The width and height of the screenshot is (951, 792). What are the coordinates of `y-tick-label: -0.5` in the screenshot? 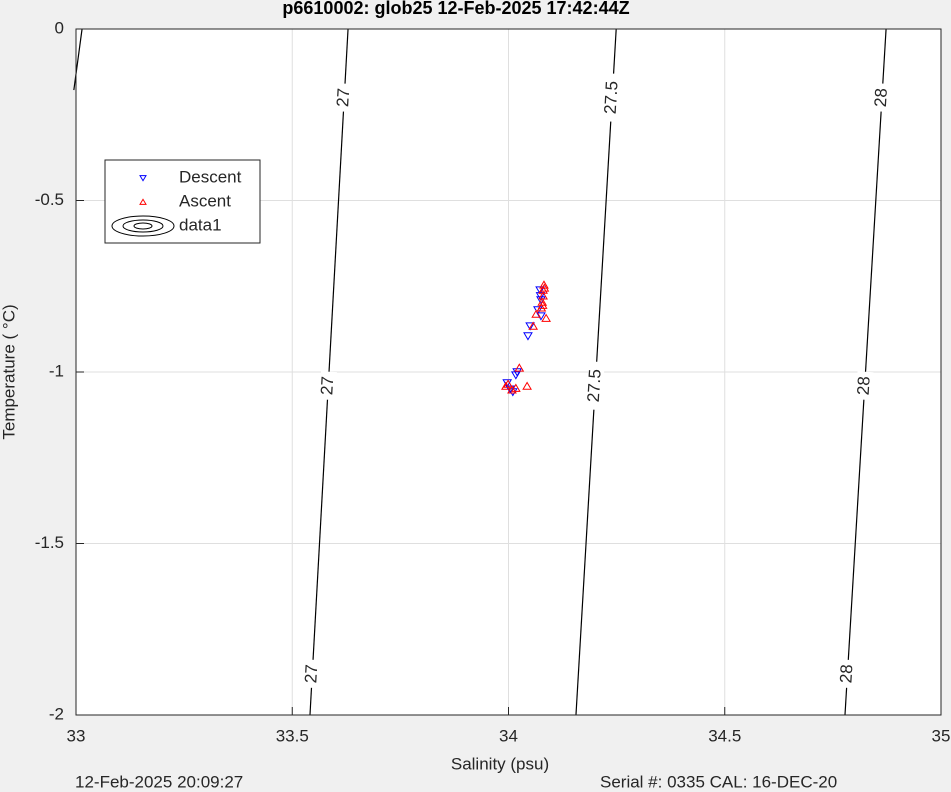 It's located at (49, 199).